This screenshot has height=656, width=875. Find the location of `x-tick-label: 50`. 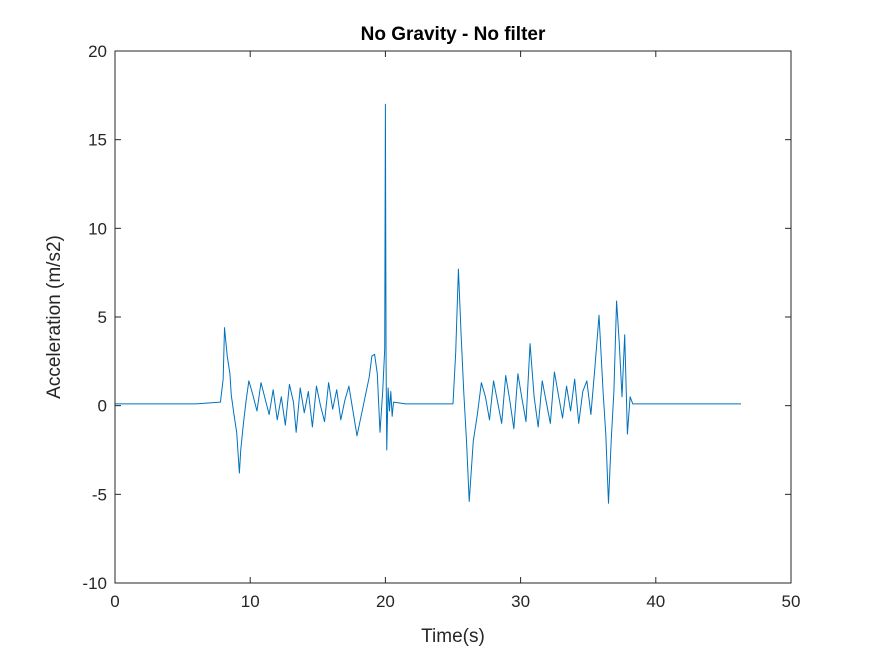

x-tick-label: 50 is located at coordinates (791, 601).